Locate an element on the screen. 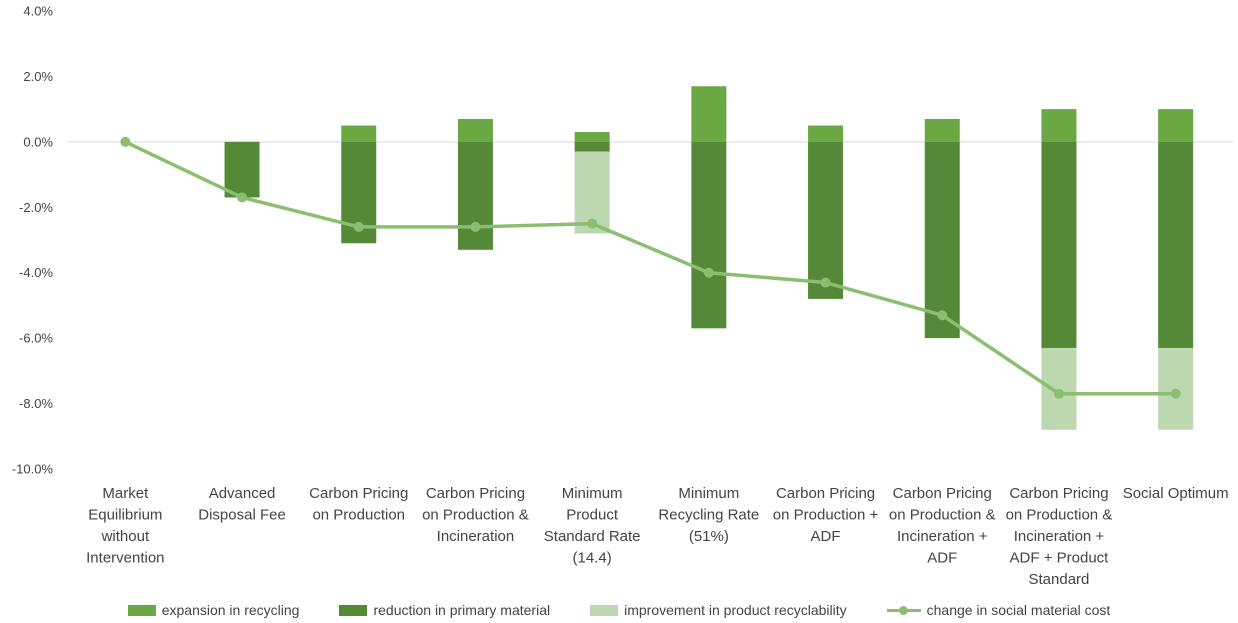 This screenshot has height=623, width=1238. legend-item-reduction: reduction in primary material is located at coordinates (444, 610).